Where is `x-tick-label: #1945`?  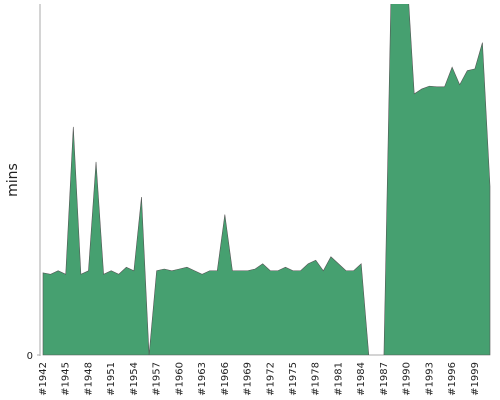
x-tick-label: #1945 is located at coordinates (66, 379).